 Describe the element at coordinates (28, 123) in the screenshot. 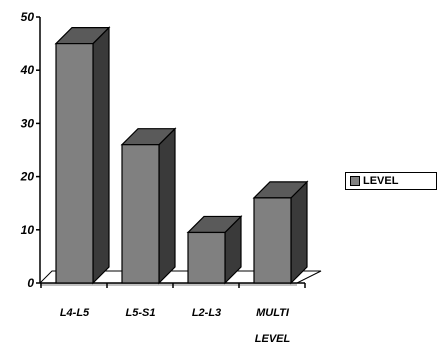

I see `y-tick-label: 30` at that location.